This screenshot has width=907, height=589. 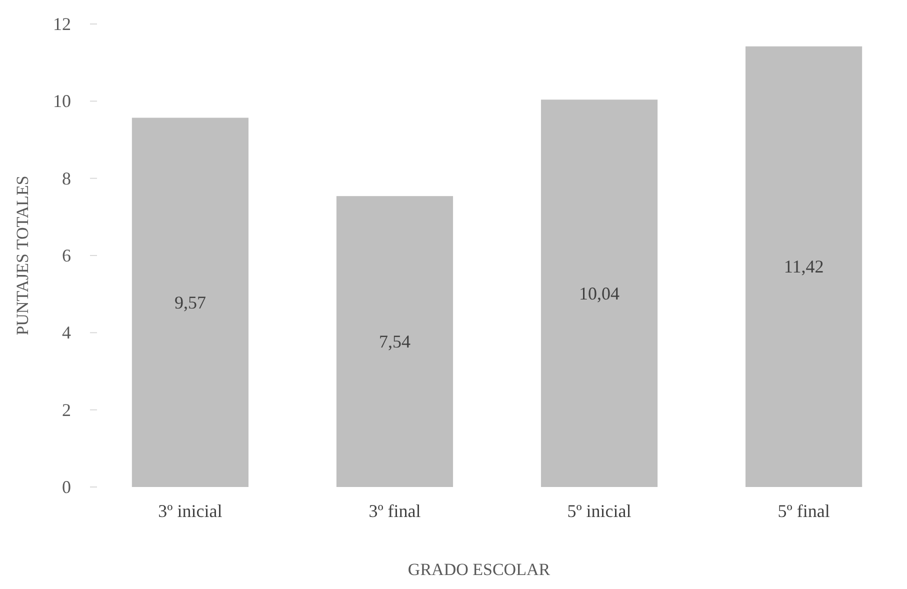 I want to click on data-label: 11,42, so click(x=804, y=266).